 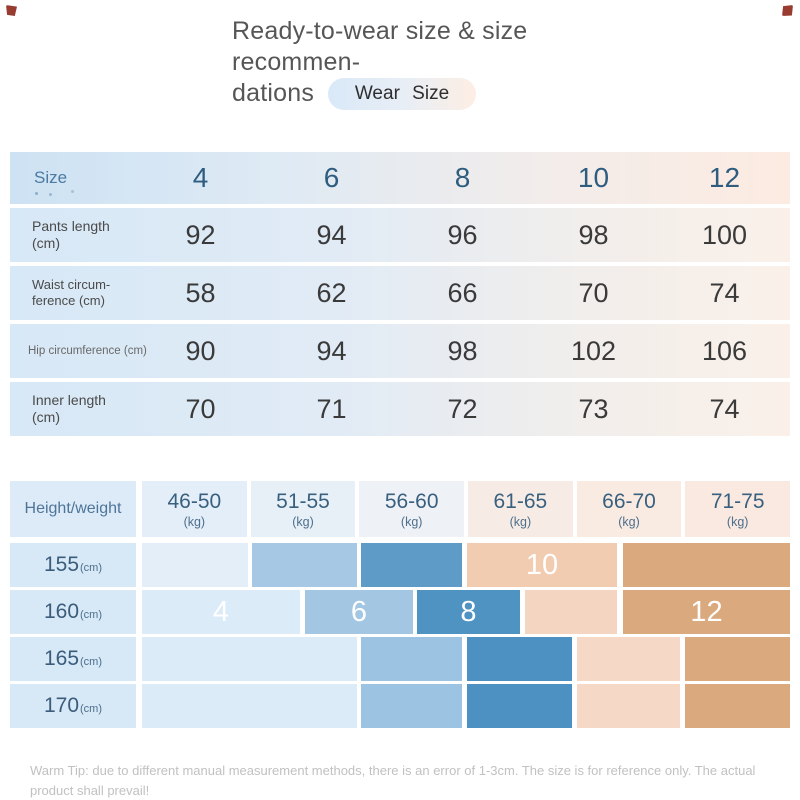 What do you see at coordinates (787, 10) in the screenshot?
I see `corner-mark-right` at bounding box center [787, 10].